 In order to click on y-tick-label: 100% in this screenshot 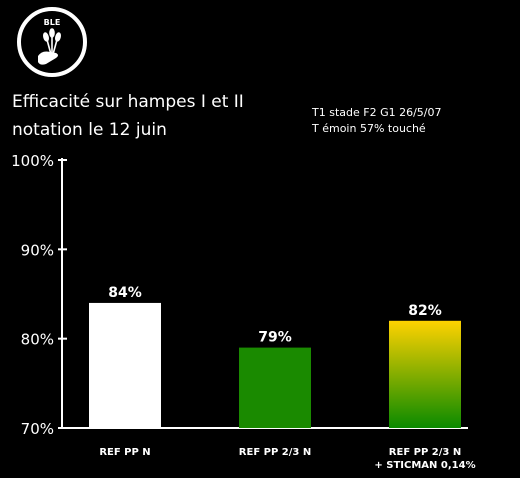, I will do `click(32, 161)`.